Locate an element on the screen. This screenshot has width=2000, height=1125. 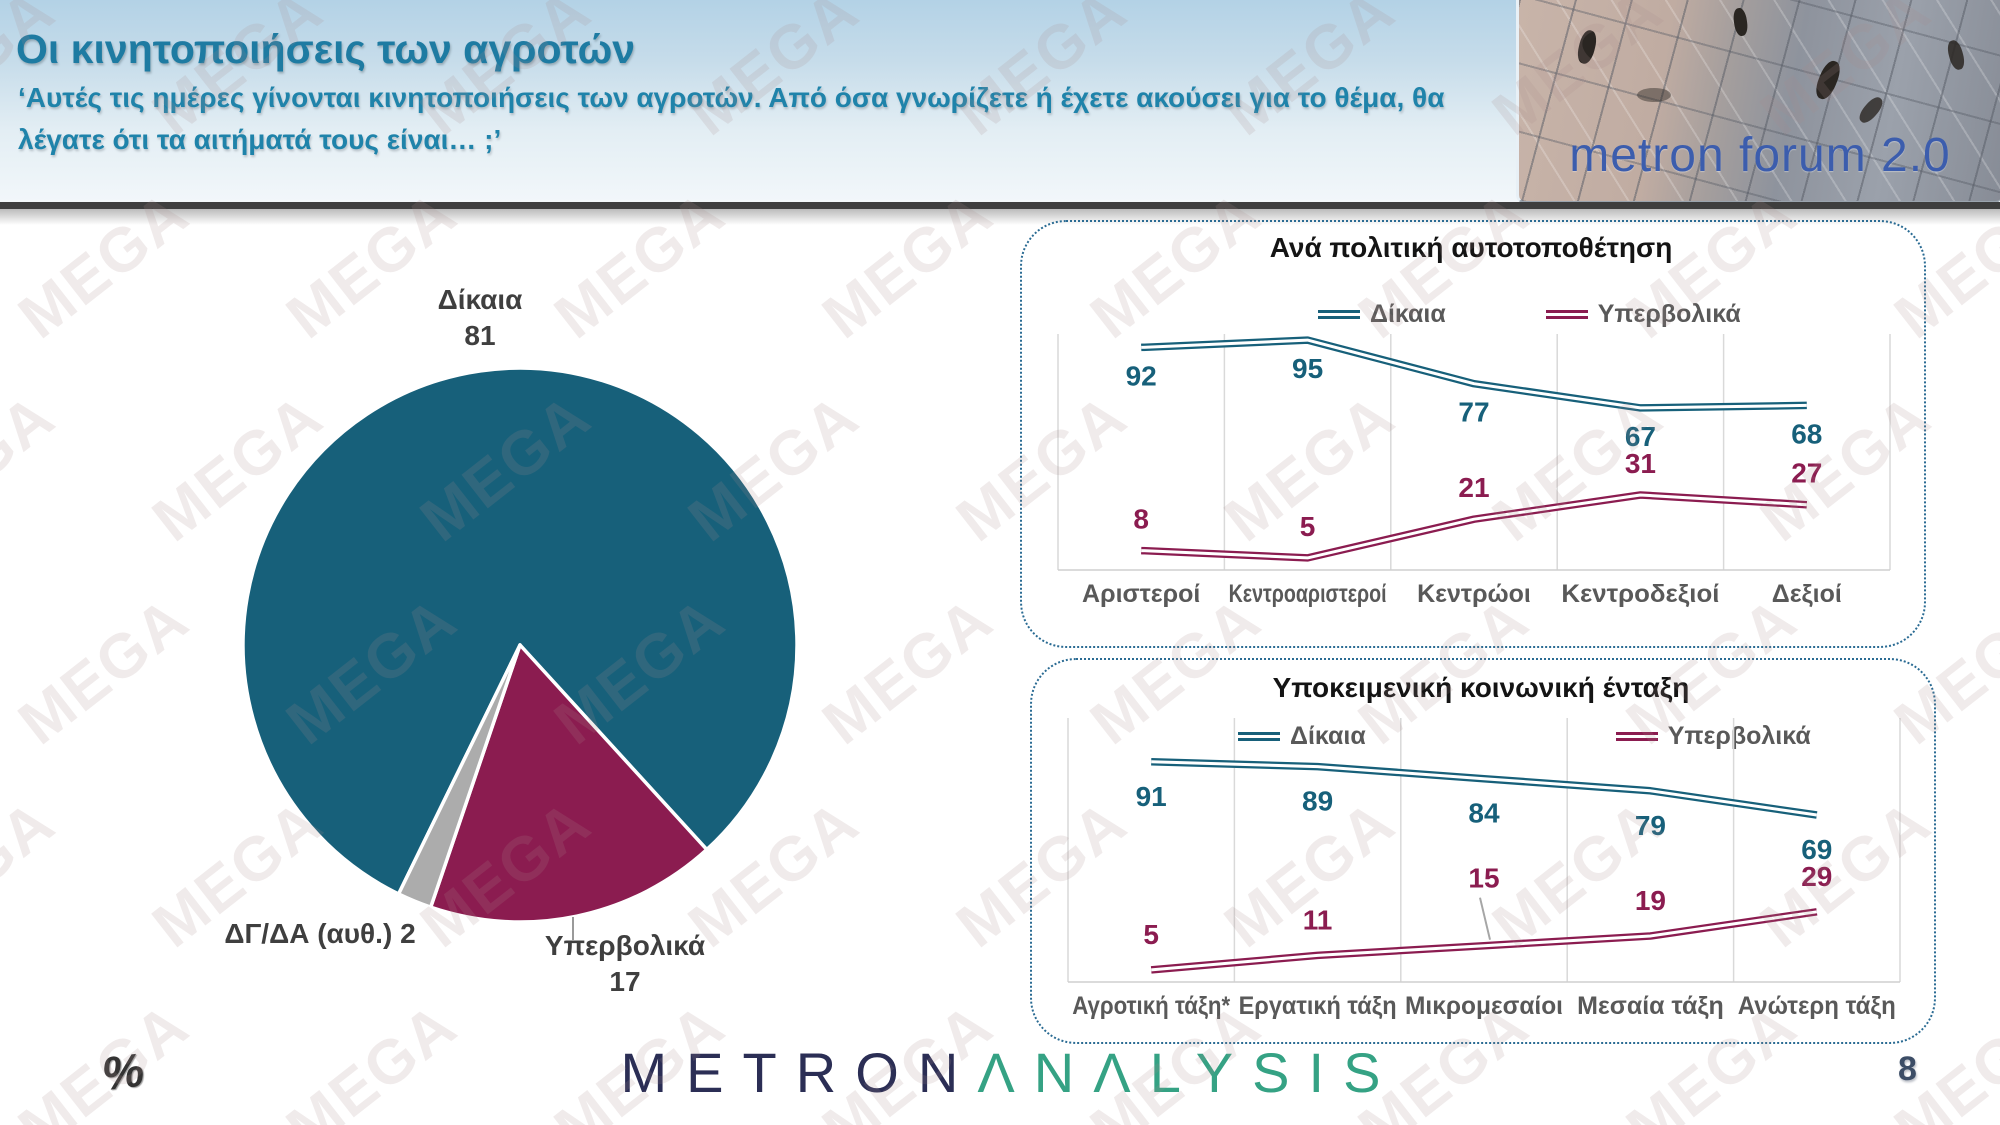
pie-label-dikaia-value: 81 is located at coordinates (480, 335).